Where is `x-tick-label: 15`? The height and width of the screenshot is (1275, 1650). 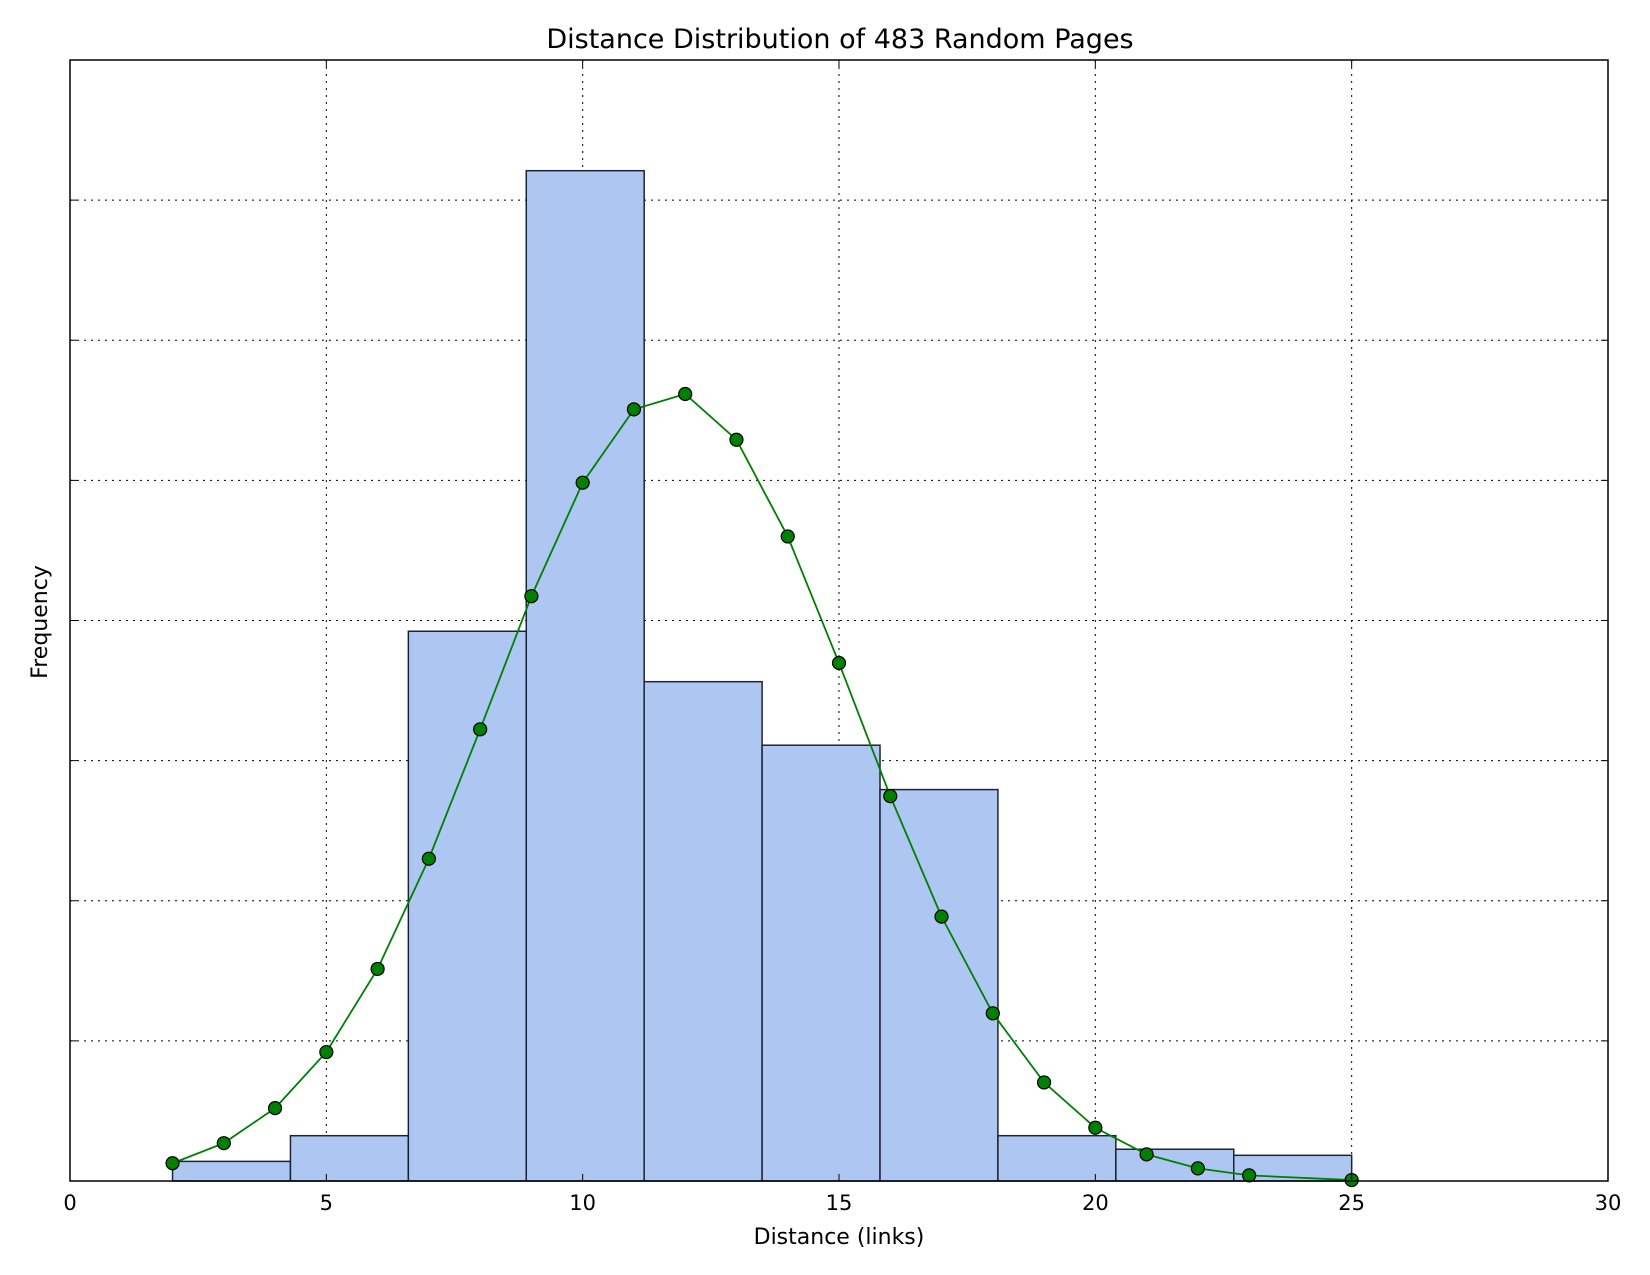
x-tick-label: 15 is located at coordinates (839, 1203).